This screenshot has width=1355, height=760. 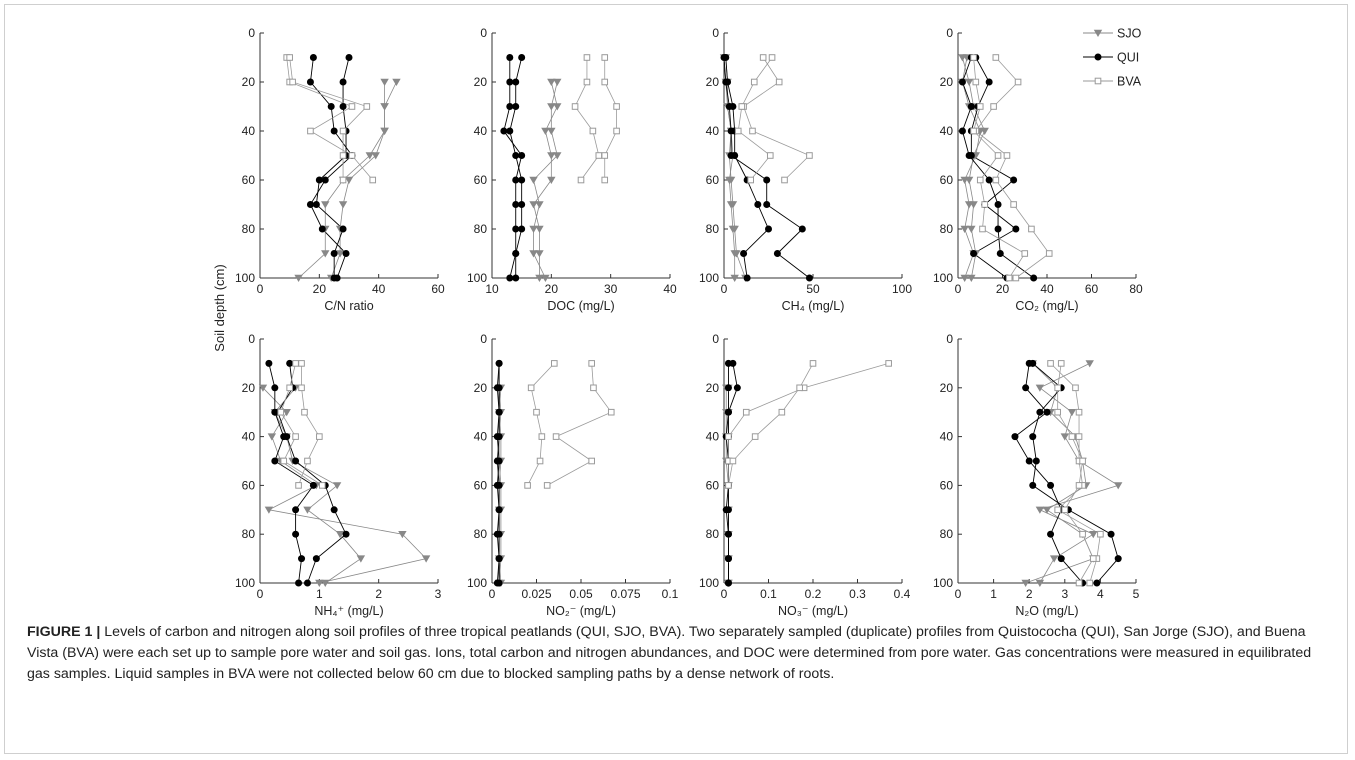 I want to click on legend-marker-qui, so click(x=1098, y=57).